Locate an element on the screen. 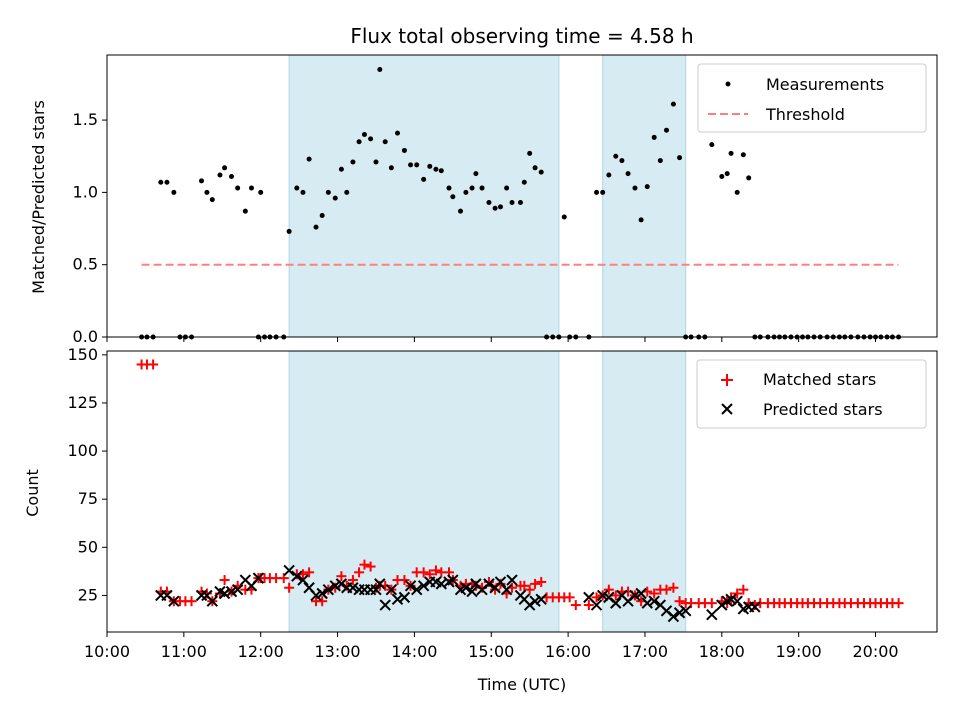 This screenshot has width=960, height=720. legend-marker-predicted-stars is located at coordinates (727, 409).